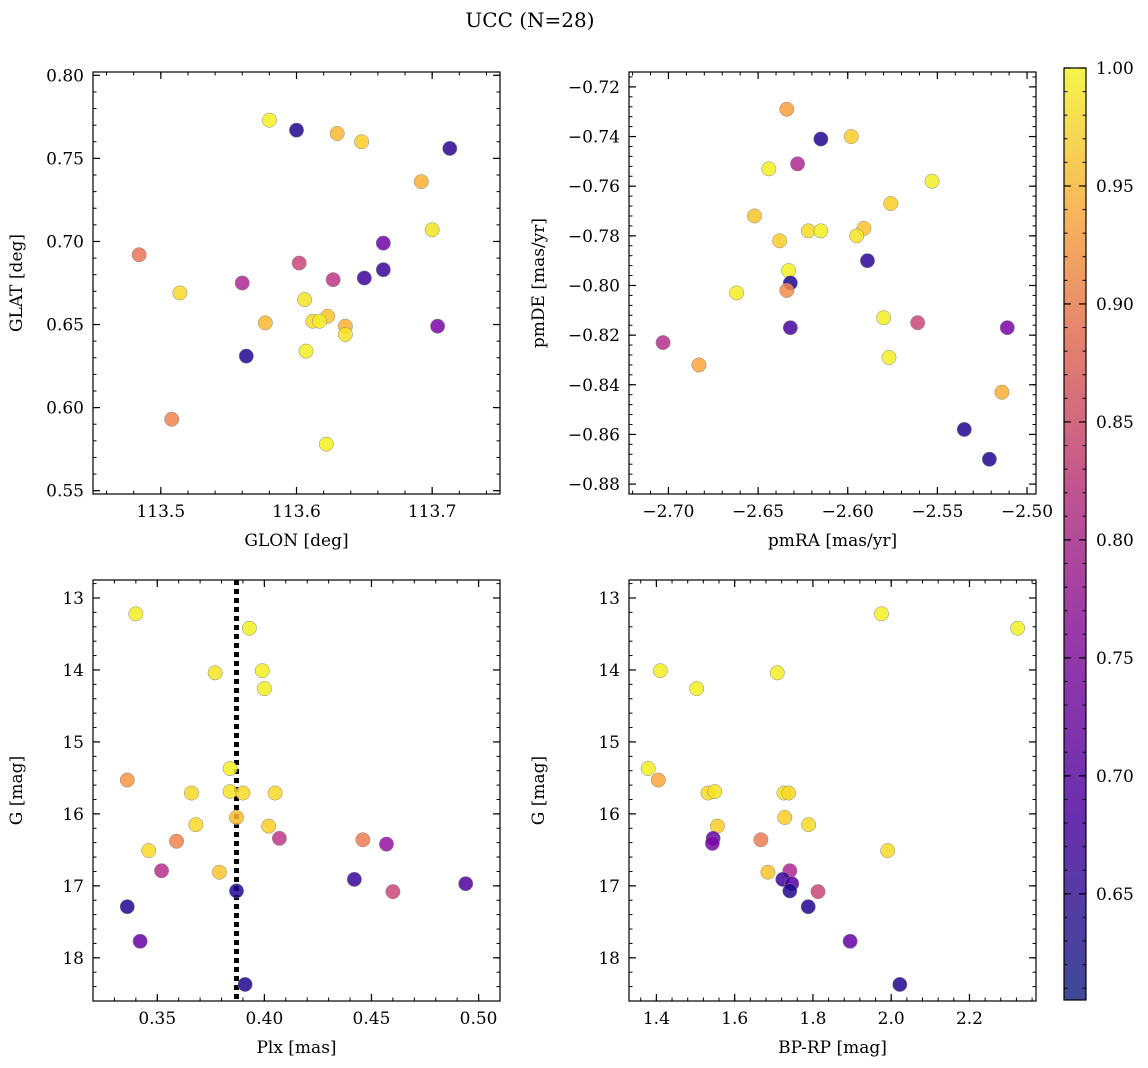  What do you see at coordinates (372, 1019) in the screenshot?
I see `x-tick-label: 0.45` at bounding box center [372, 1019].